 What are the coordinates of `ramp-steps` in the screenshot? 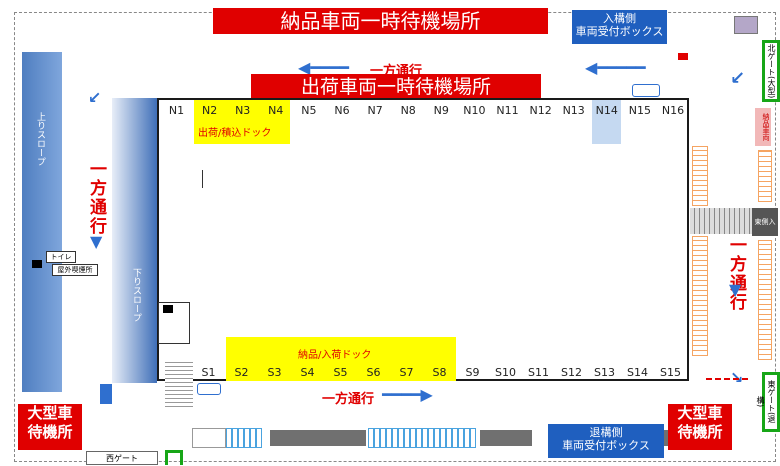 It's located at (179, 385).